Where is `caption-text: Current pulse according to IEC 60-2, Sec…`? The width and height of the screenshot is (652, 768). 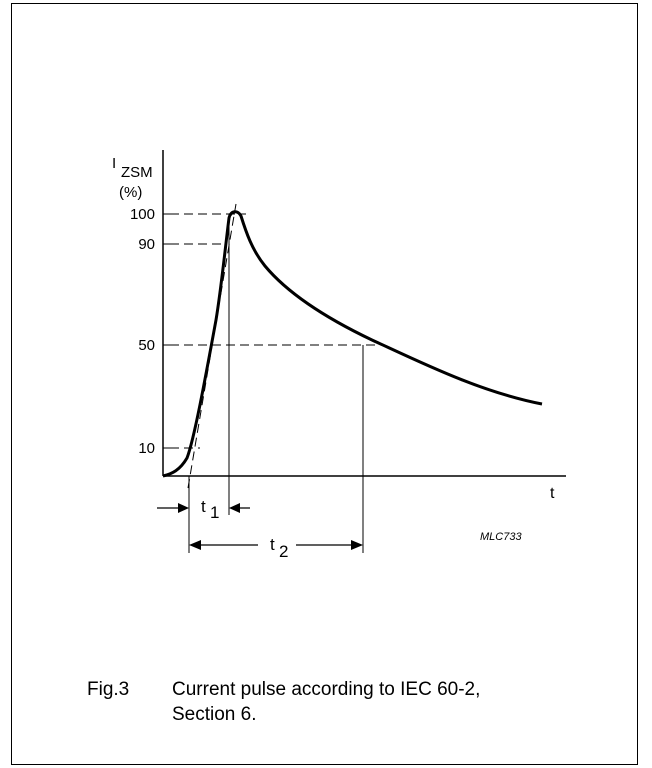 caption-text: Current pulse according to IEC 60-2, Sec… is located at coordinates (326, 702).